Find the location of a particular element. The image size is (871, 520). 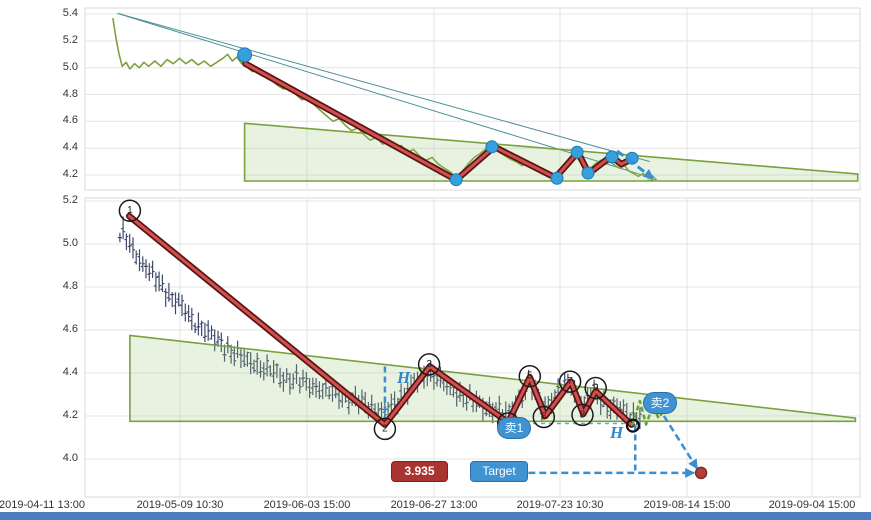

height-measure-label-1: H is located at coordinates (404, 377).